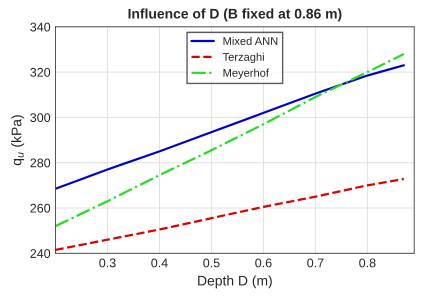  Describe the element at coordinates (40, 27) in the screenshot. I see `y-tick-label: 340` at that location.